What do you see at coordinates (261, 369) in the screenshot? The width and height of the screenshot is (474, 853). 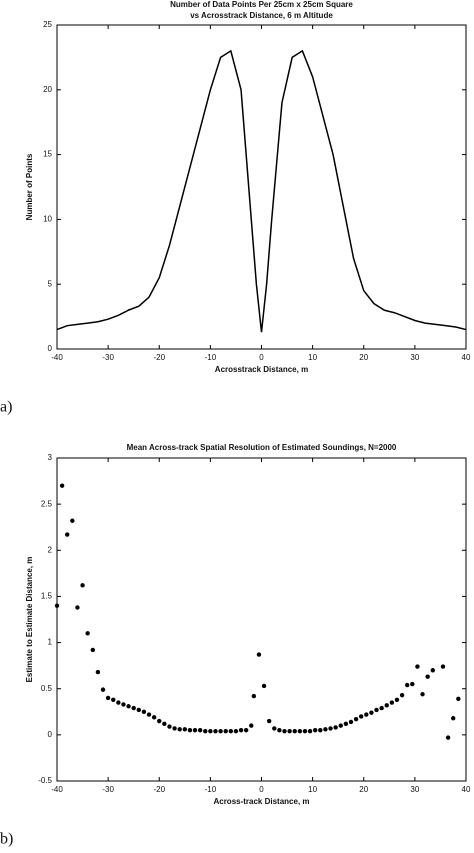 I see `x-axis-label: Acrosstrack Distance, m` at bounding box center [261, 369].